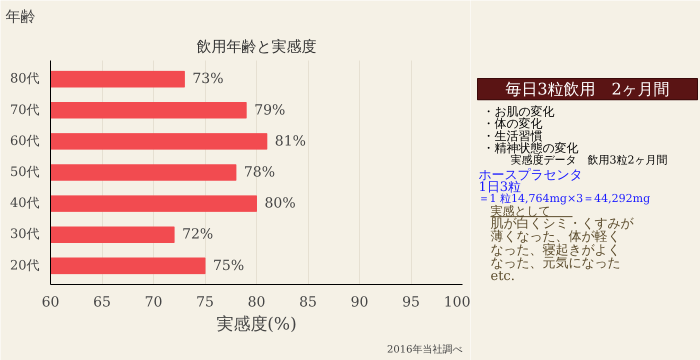 The image size is (700, 360). I want to click on chart-title: 飲用年齢と実感度, so click(256, 47).